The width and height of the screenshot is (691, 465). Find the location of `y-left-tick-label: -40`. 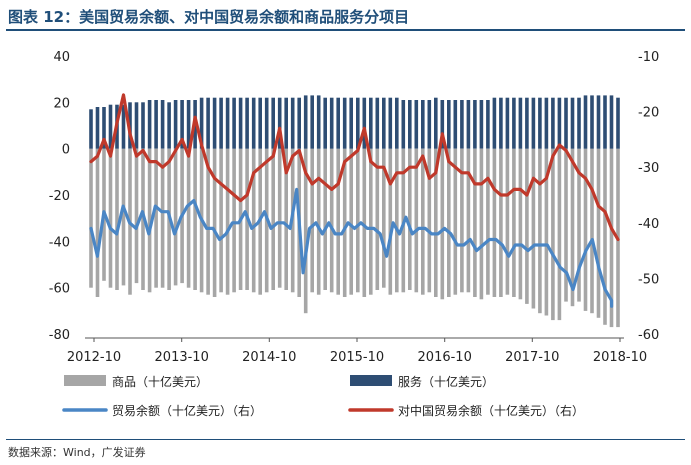

y-left-tick-label: -40 is located at coordinates (59, 242).